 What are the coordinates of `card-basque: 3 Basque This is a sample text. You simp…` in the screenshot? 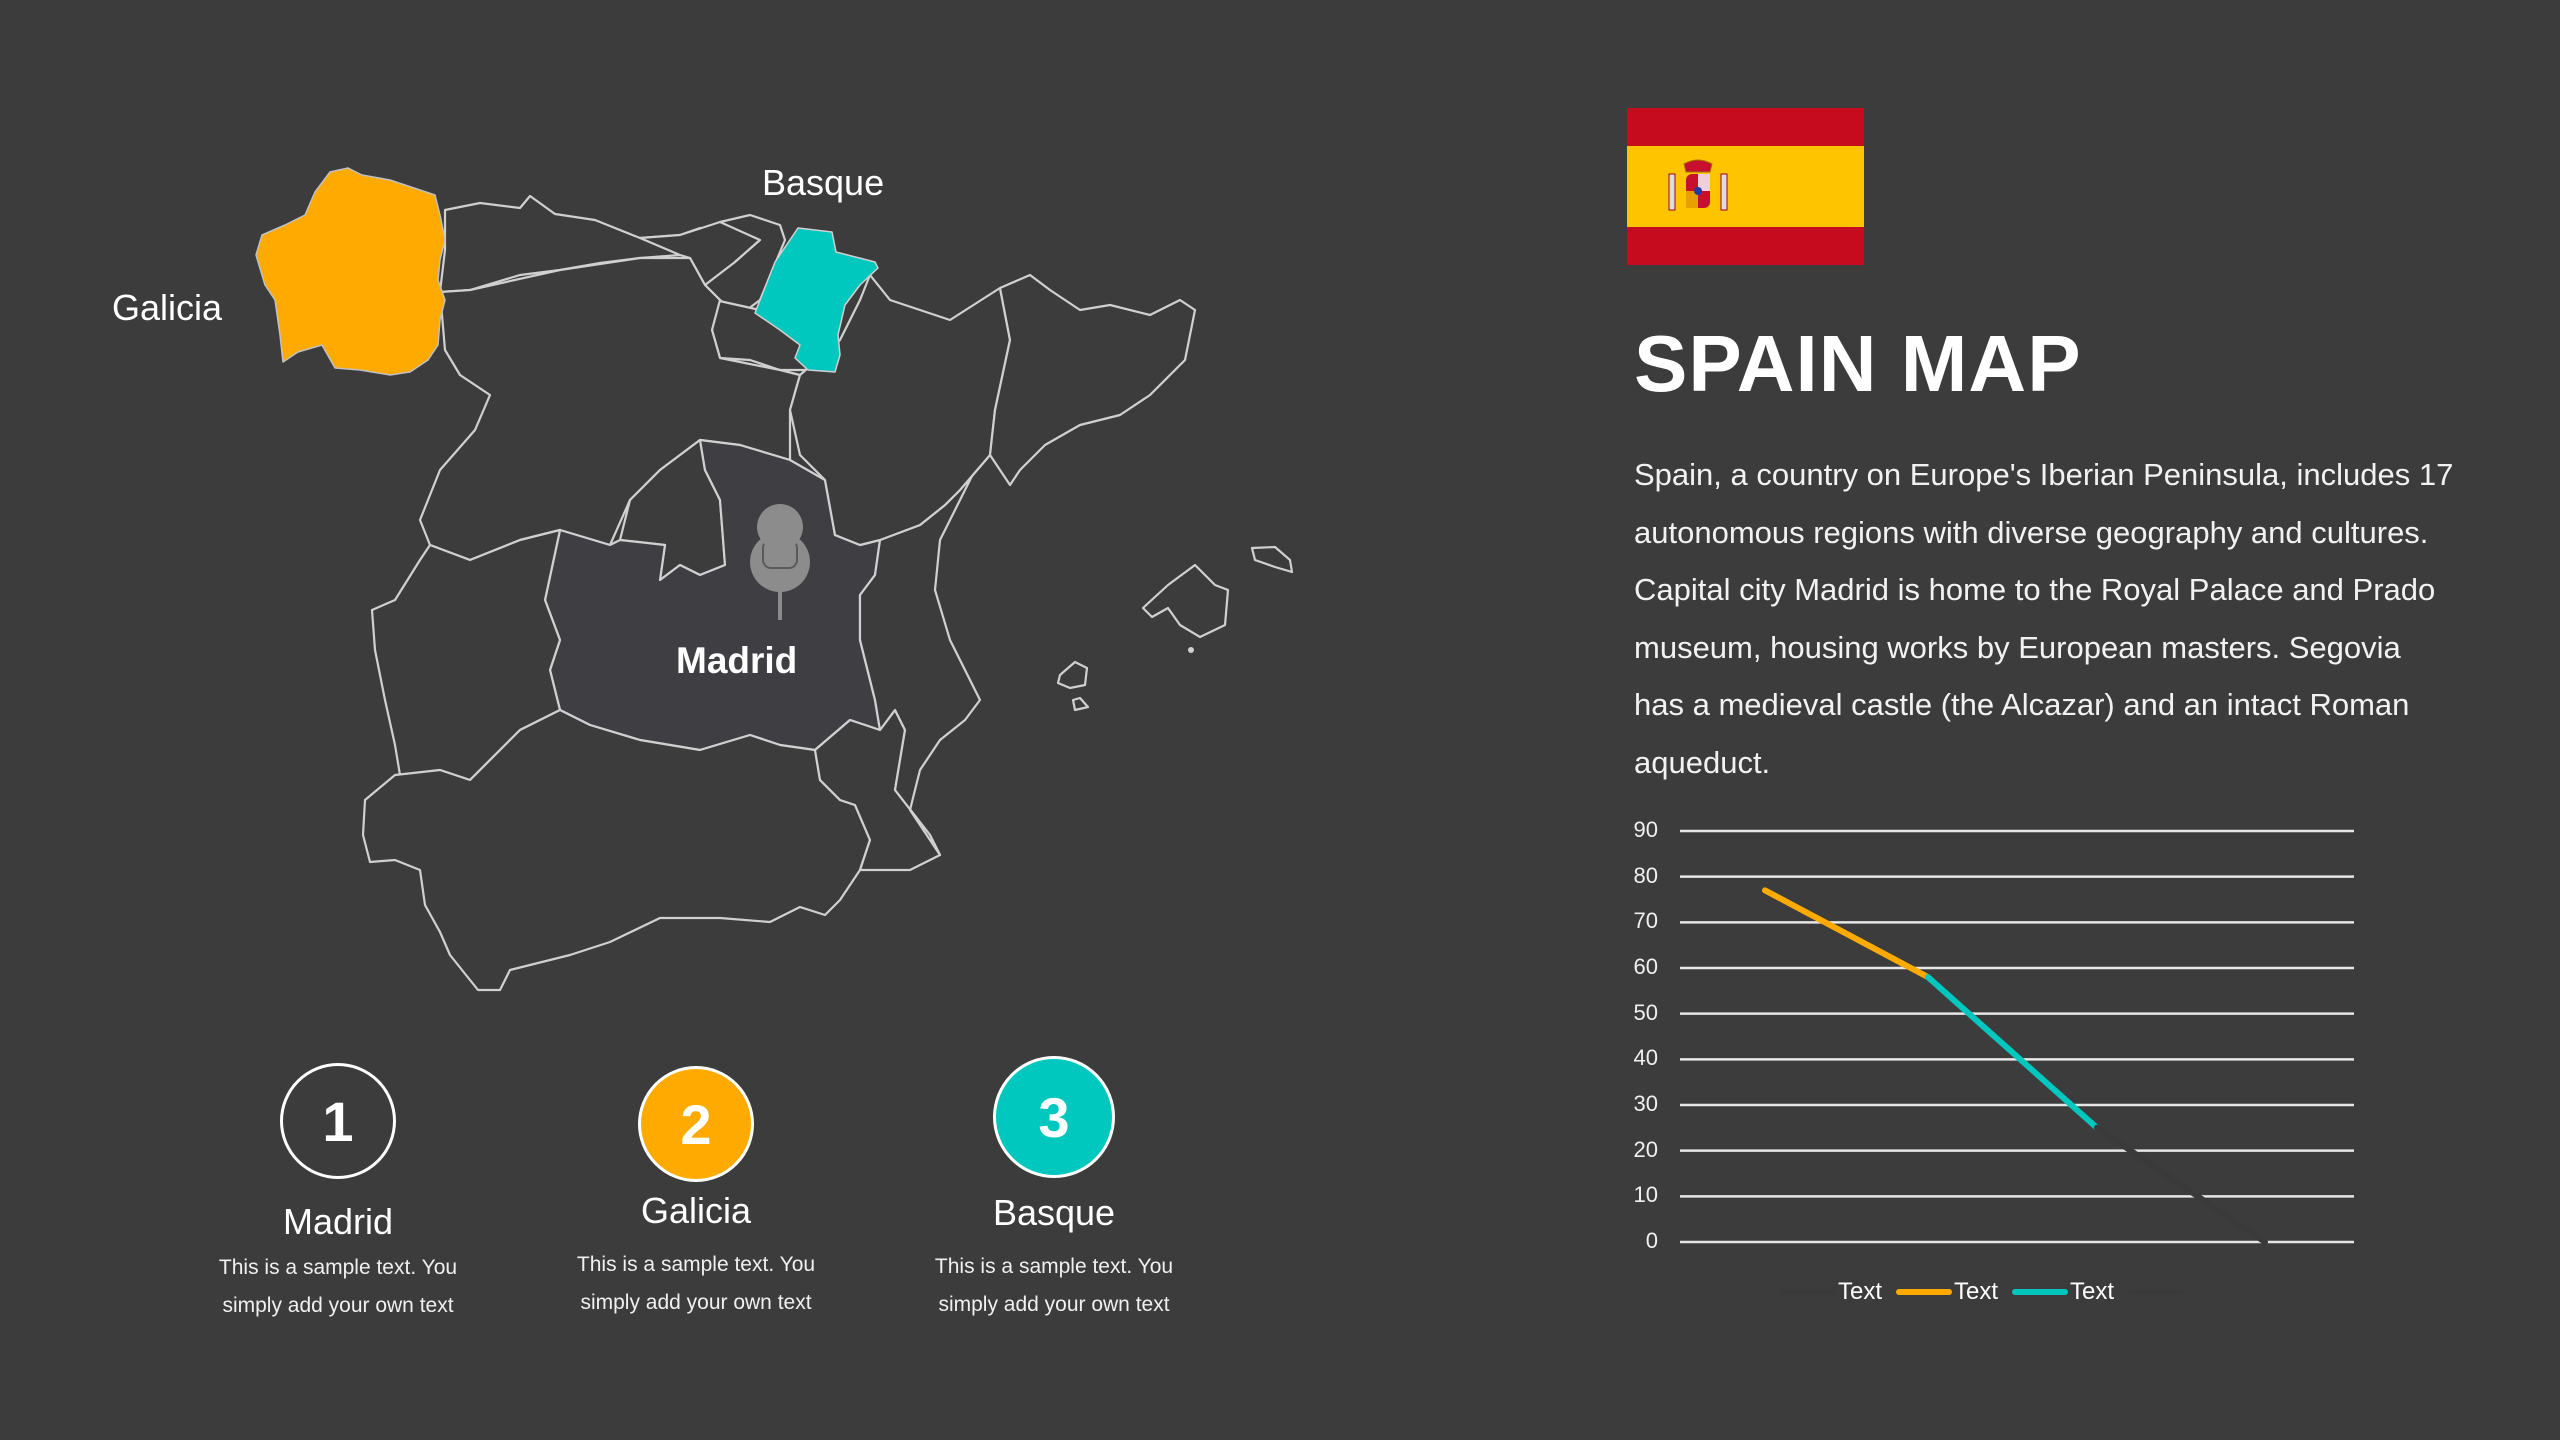 It's located at (1054, 1190).